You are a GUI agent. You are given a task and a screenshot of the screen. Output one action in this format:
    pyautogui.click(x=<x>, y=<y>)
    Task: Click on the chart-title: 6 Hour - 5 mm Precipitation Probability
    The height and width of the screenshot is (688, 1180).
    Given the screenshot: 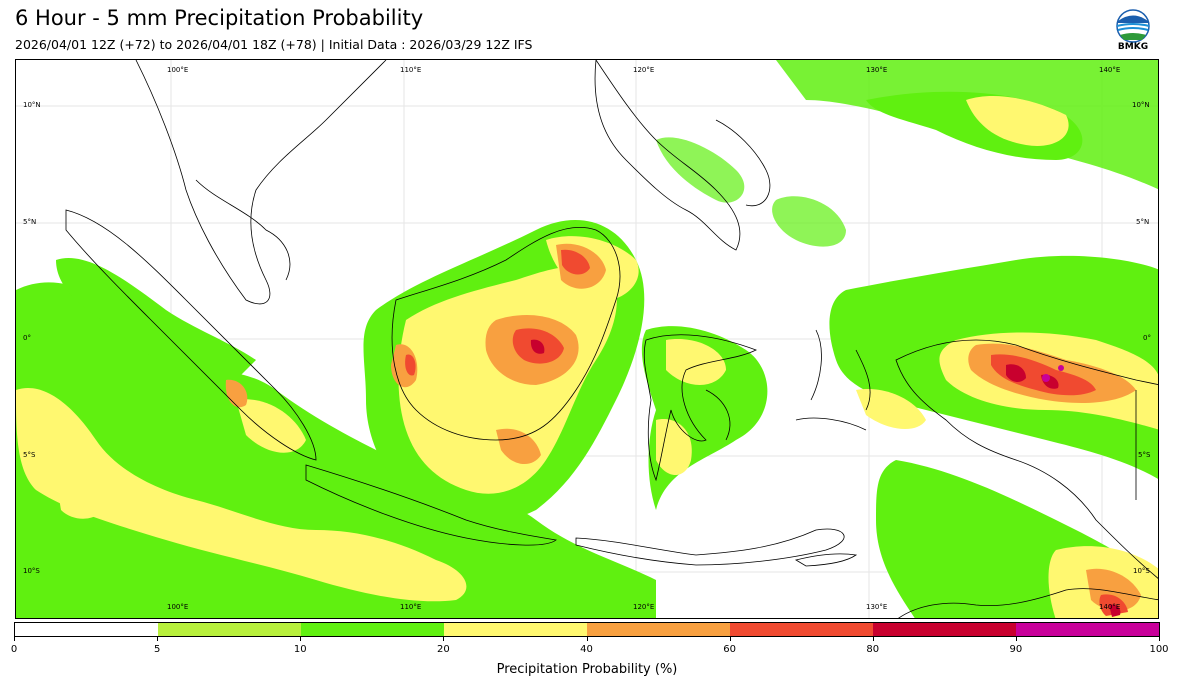 What is the action you would take?
    pyautogui.click(x=219, y=18)
    